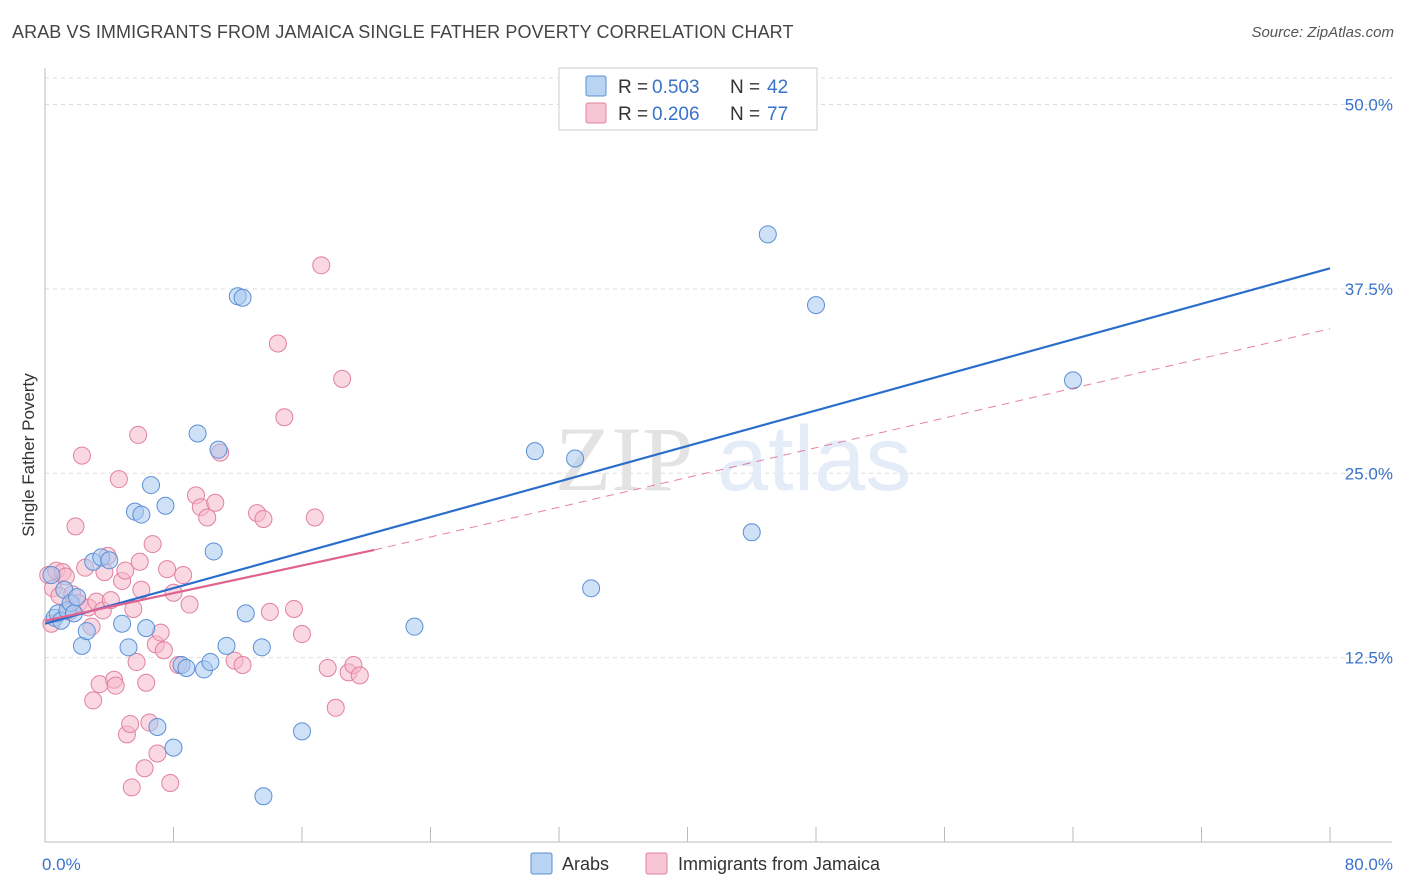 The height and width of the screenshot is (892, 1406). I want to click on legend-r-label-arabs: R =, so click(633, 87).